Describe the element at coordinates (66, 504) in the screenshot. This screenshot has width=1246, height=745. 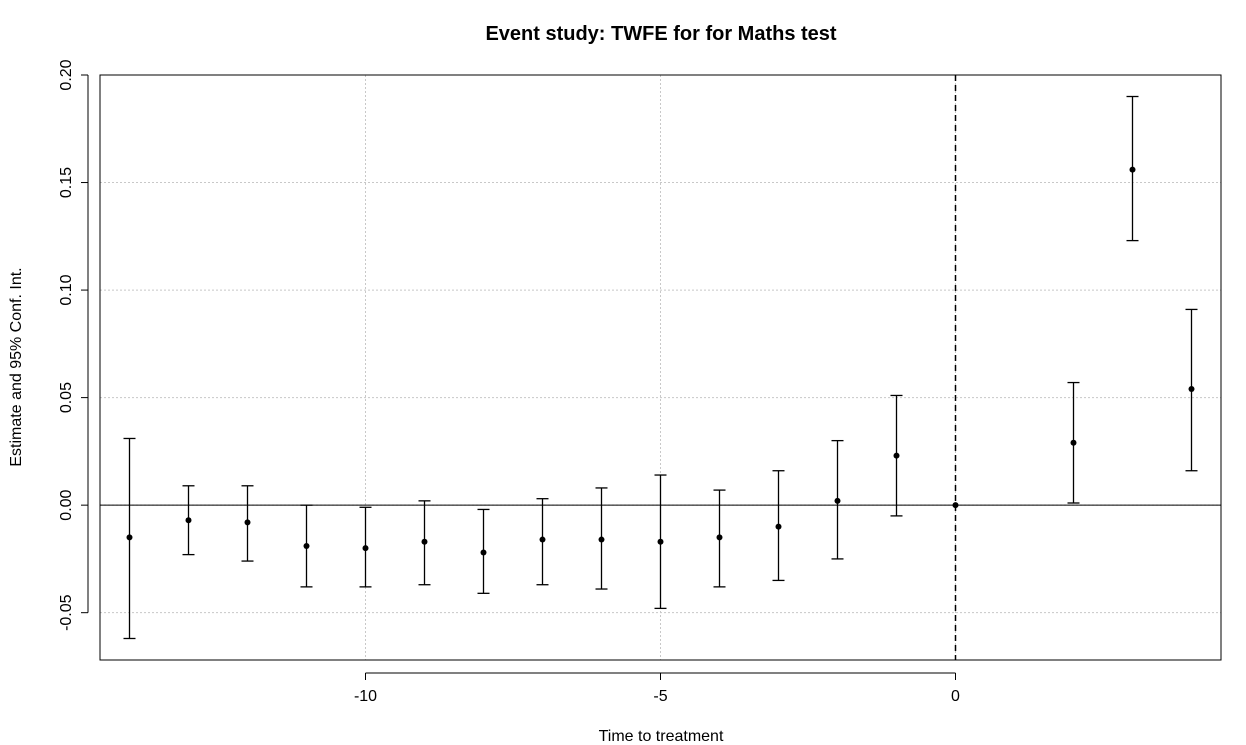
I see `y-tick-label: 0.00` at that location.